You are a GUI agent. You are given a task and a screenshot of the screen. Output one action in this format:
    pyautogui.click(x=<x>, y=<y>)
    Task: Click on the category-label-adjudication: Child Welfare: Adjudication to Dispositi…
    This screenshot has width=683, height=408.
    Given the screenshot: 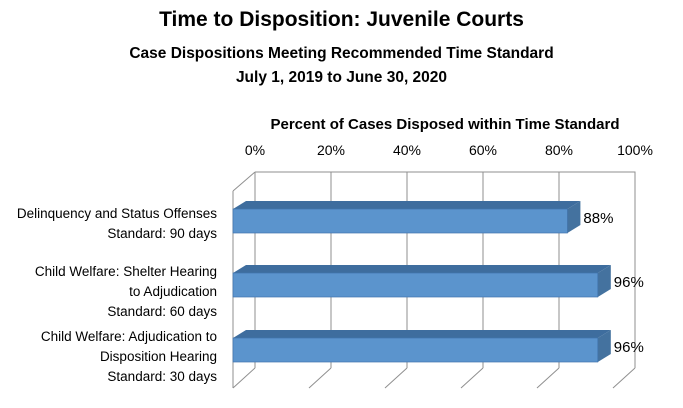 What is the action you would take?
    pyautogui.click(x=108, y=357)
    